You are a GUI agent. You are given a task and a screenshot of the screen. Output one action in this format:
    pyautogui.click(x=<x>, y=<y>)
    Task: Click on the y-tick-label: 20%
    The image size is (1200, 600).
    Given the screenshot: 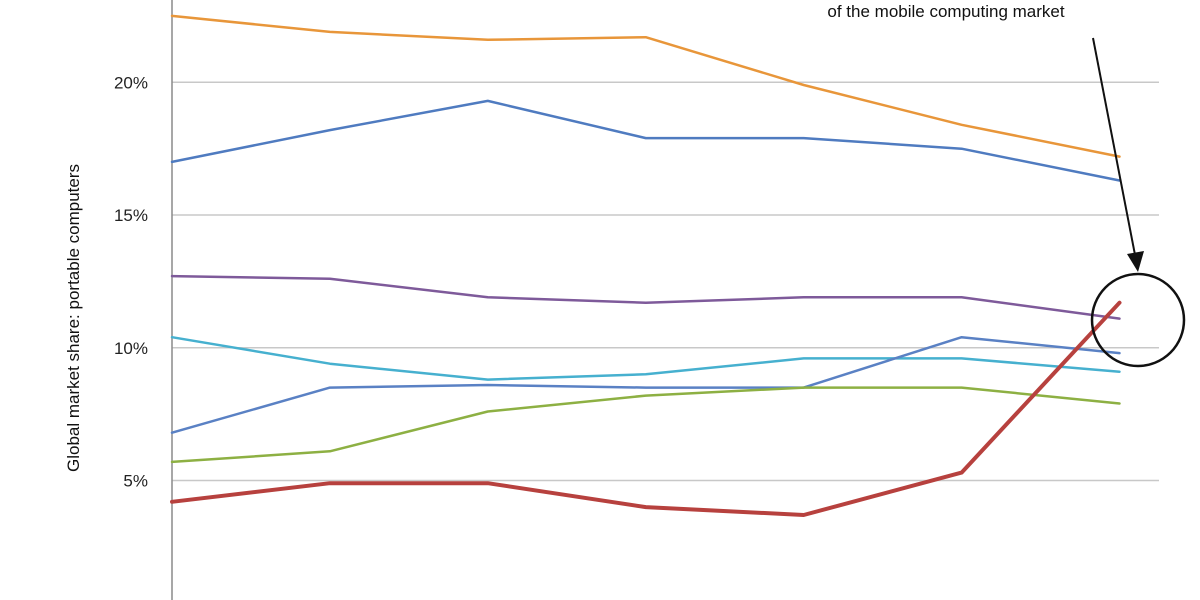 What is the action you would take?
    pyautogui.click(x=131, y=82)
    